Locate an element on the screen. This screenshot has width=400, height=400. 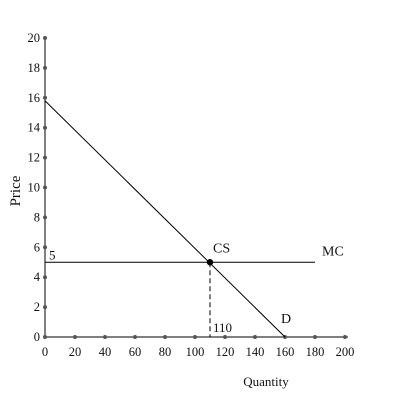
annotation-price-5: 5 is located at coordinates (52, 254).